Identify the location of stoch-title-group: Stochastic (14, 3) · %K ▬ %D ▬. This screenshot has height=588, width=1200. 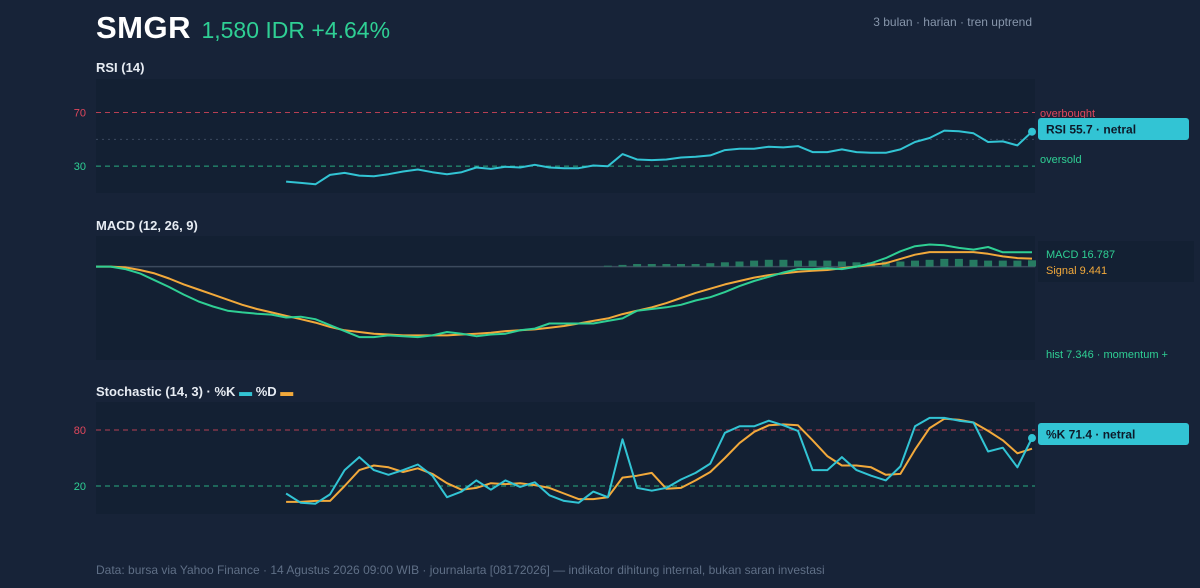
(194, 391).